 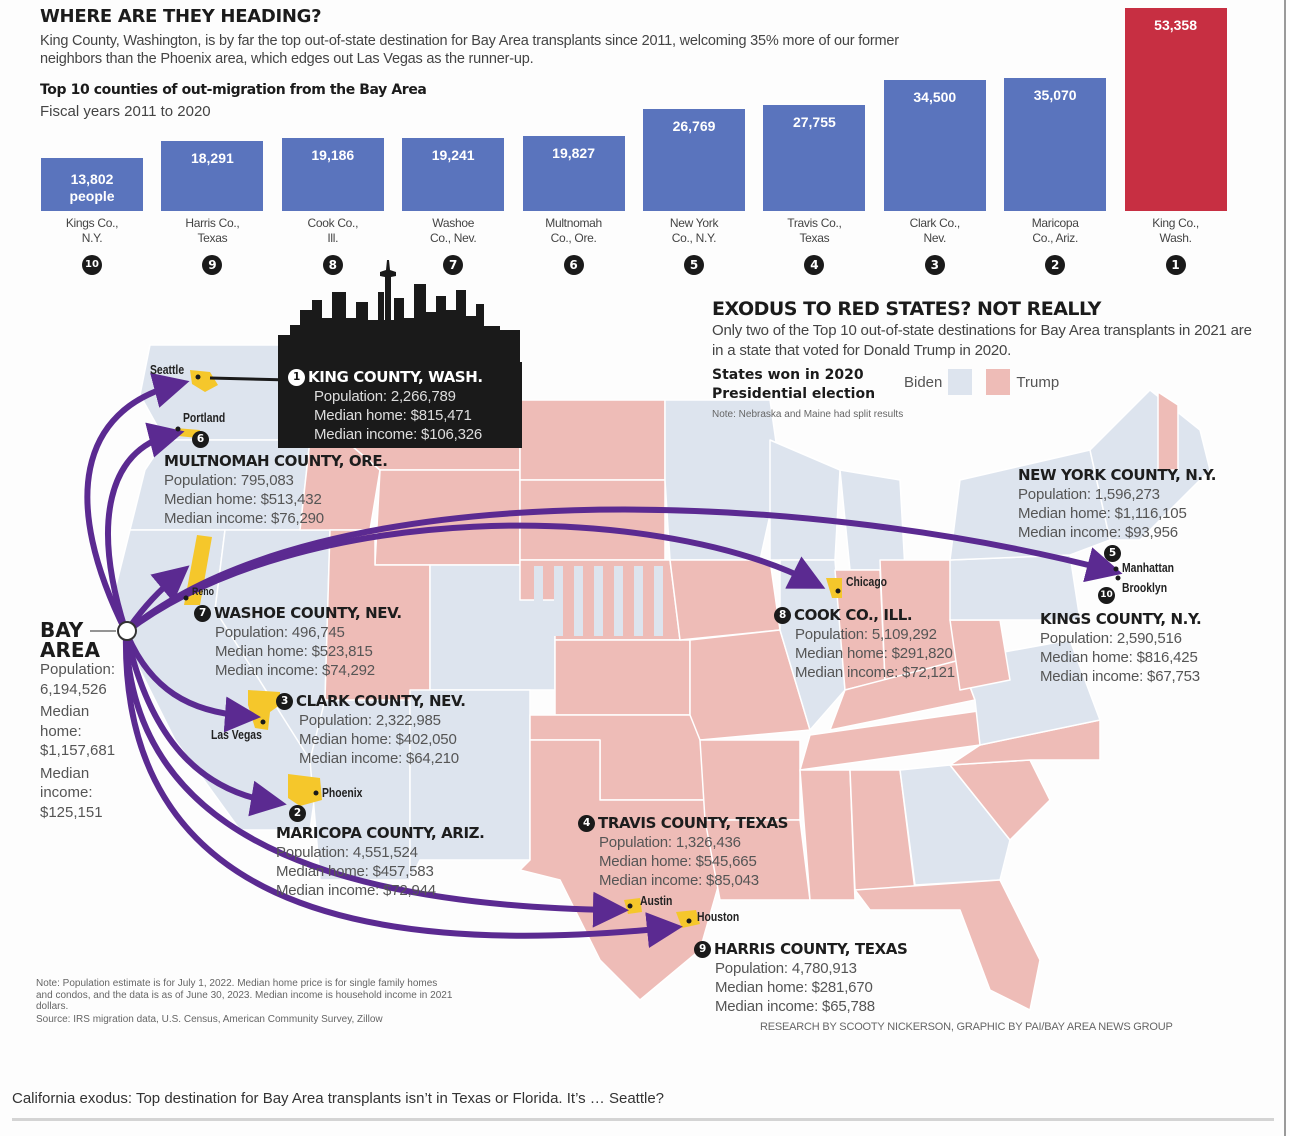 What do you see at coordinates (137, 503) in the screenshot?
I see `arrow-to-seattle` at bounding box center [137, 503].